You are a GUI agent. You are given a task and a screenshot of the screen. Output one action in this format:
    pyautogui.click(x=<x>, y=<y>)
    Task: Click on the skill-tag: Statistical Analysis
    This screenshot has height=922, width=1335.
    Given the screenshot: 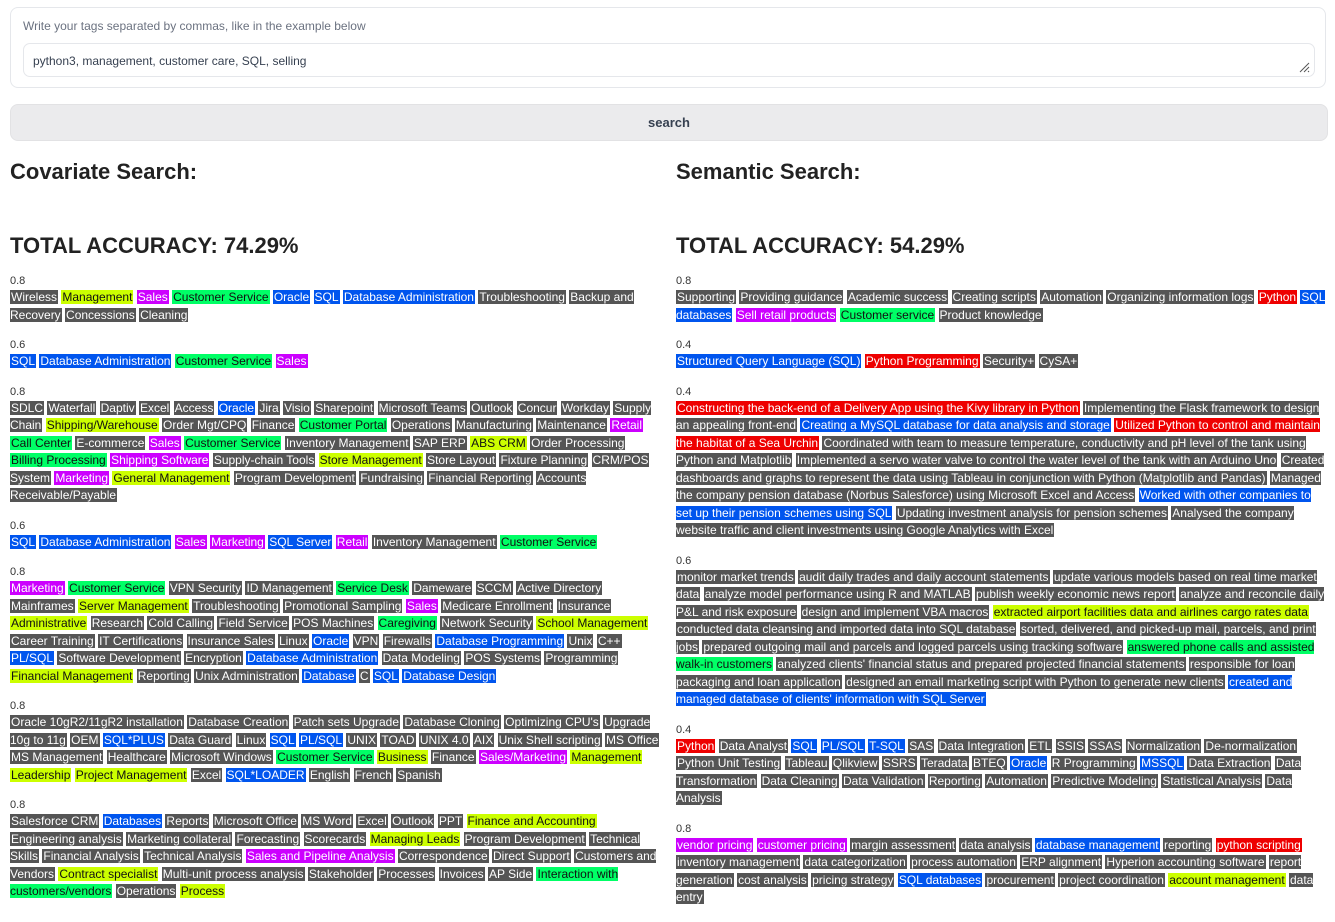 What is the action you would take?
    pyautogui.click(x=1212, y=780)
    